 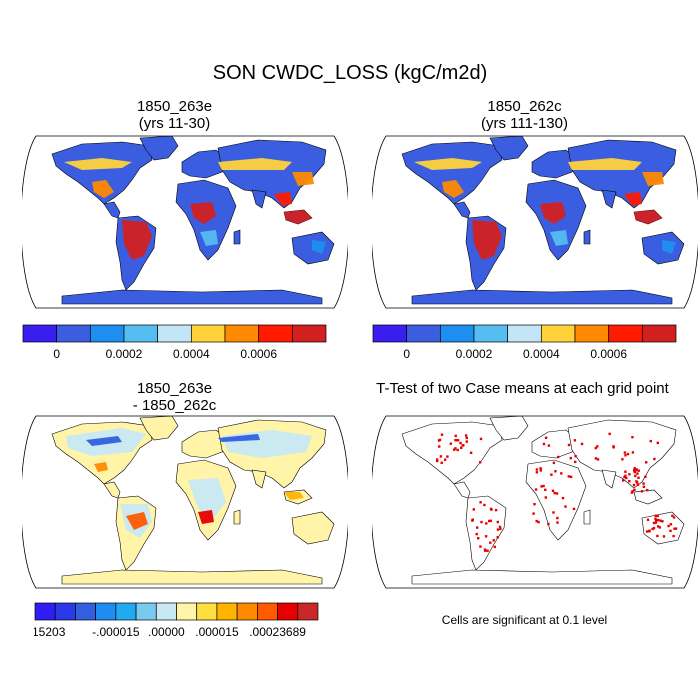 I want to click on land-asia, so click(x=622, y=454).